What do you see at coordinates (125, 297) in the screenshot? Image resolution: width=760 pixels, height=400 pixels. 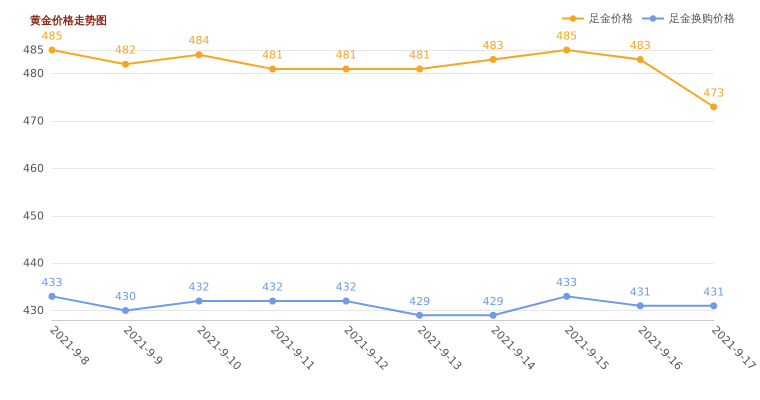 I see `data-label: 430` at bounding box center [125, 297].